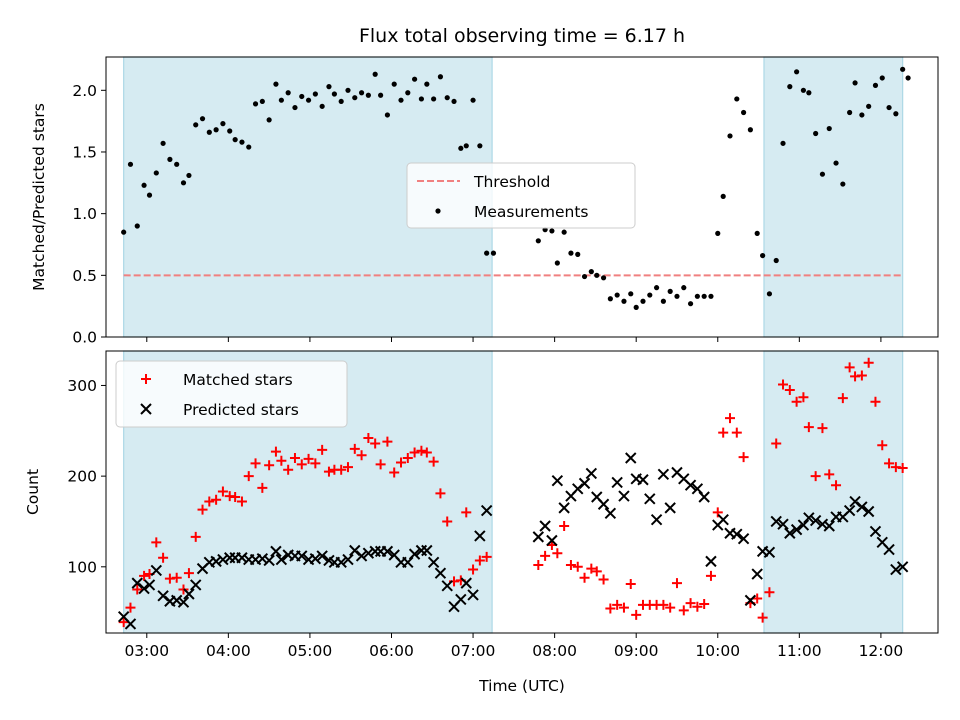 The image size is (960, 720). Describe the element at coordinates (231, 394) in the screenshot. I see `legend-box` at that location.